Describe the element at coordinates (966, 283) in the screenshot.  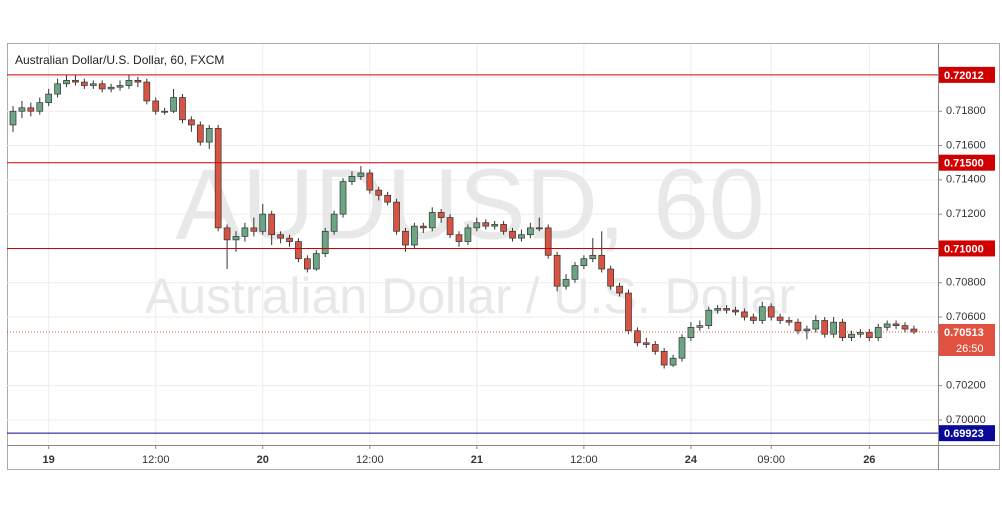
I see `y-tick-label: 0.70800` at that location.